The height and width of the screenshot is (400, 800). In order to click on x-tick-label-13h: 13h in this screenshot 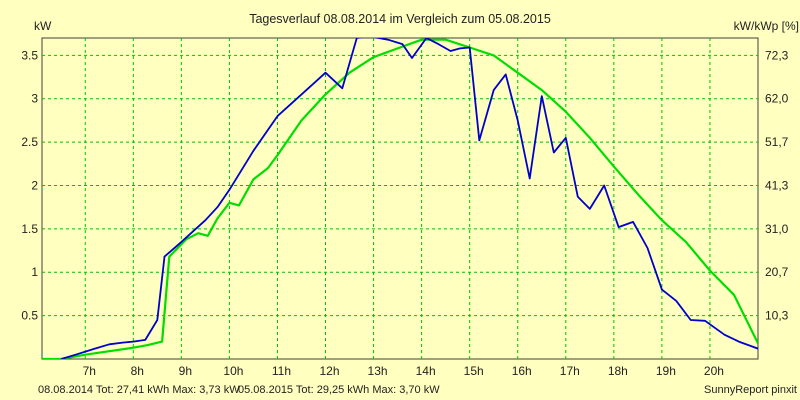, I will do `click(378, 371)`.